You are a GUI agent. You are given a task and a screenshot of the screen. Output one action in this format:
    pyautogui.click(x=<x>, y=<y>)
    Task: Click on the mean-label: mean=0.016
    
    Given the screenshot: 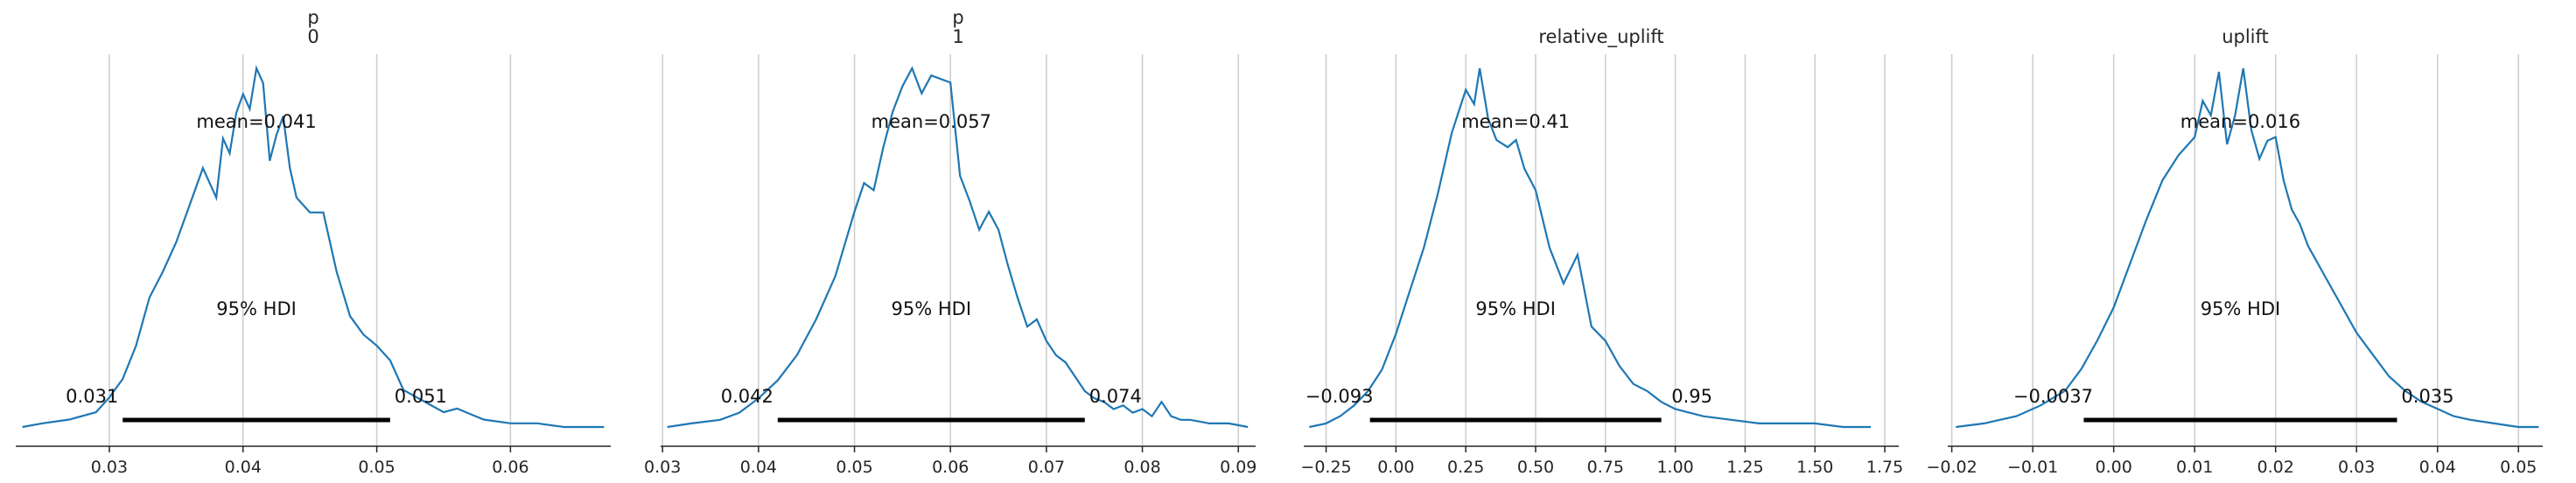 What is the action you would take?
    pyautogui.click(x=2240, y=121)
    